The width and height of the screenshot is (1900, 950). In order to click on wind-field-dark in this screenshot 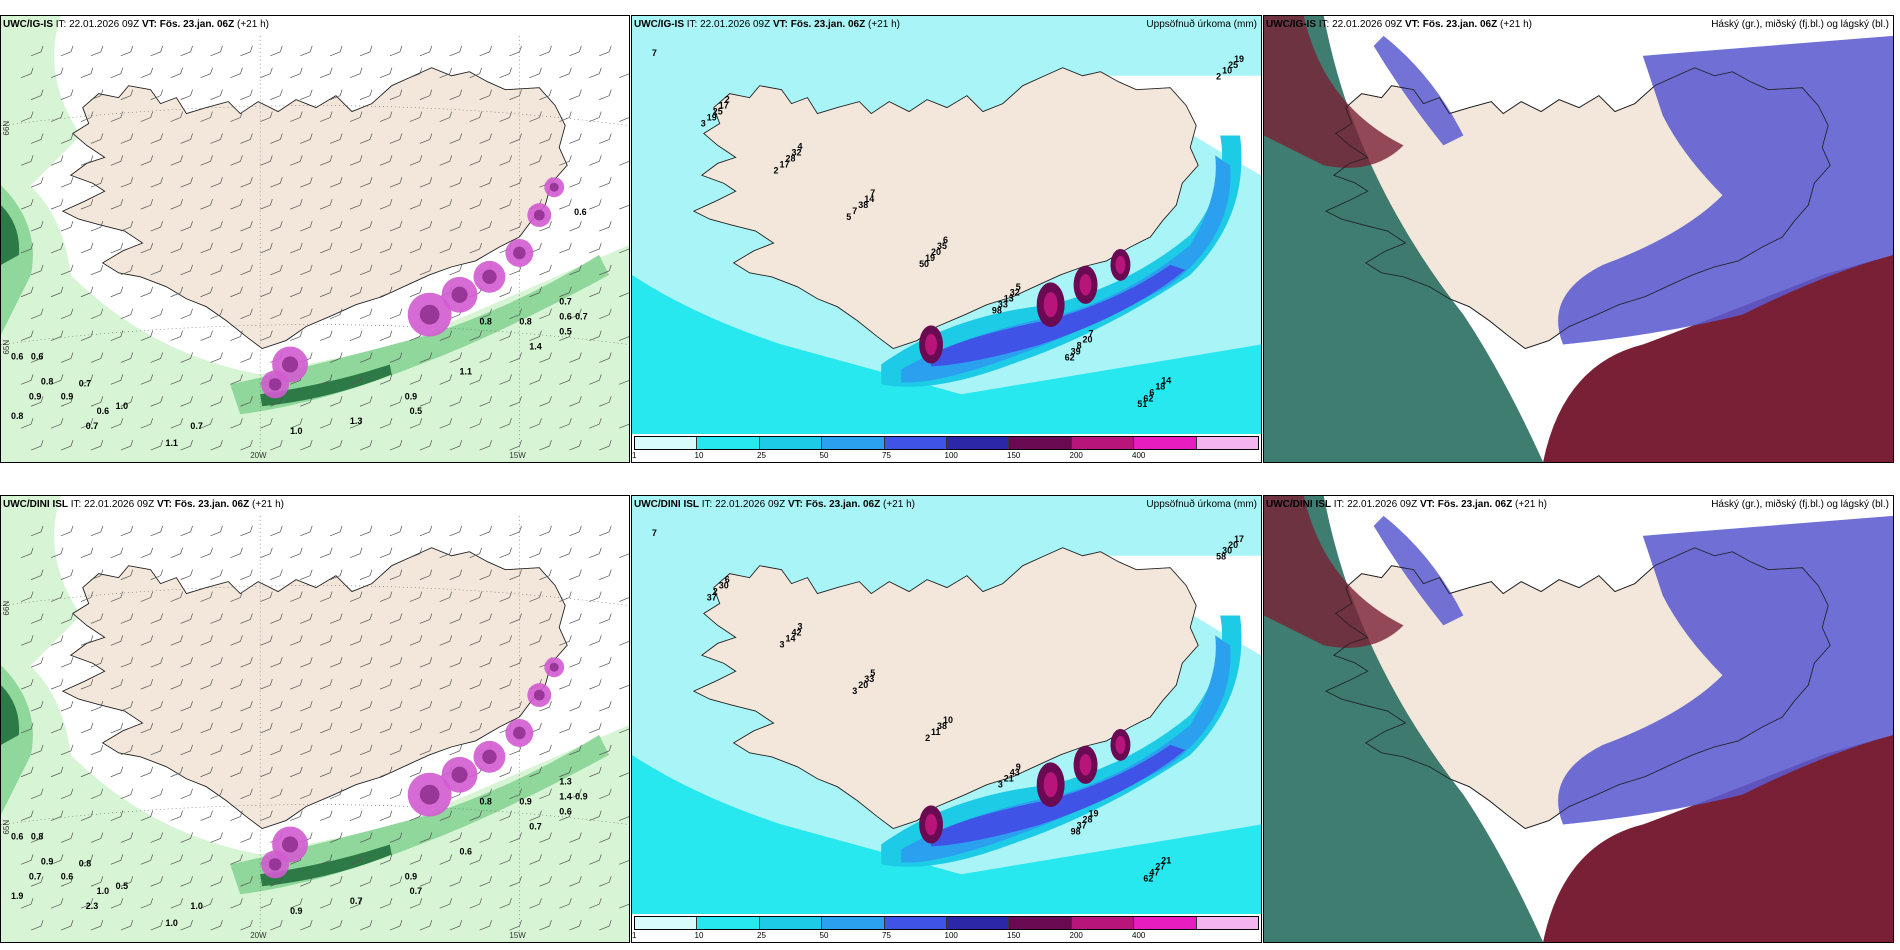, I will do `click(326, 385)`.